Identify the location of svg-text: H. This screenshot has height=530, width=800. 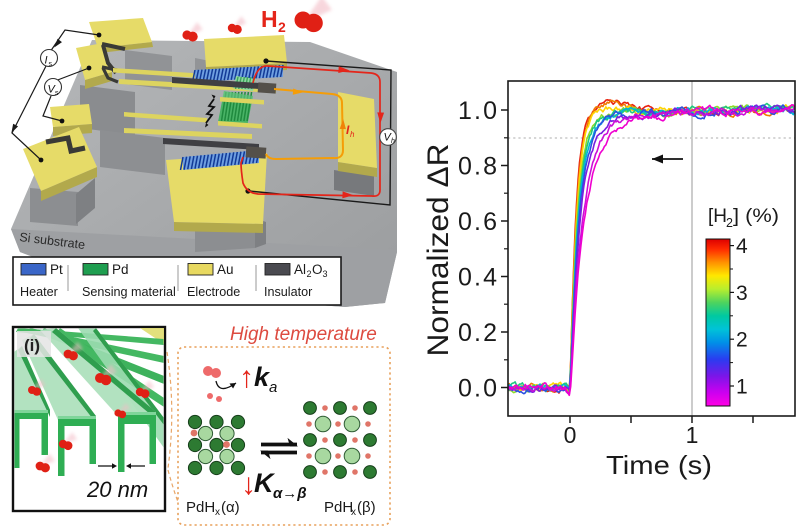
(269, 19).